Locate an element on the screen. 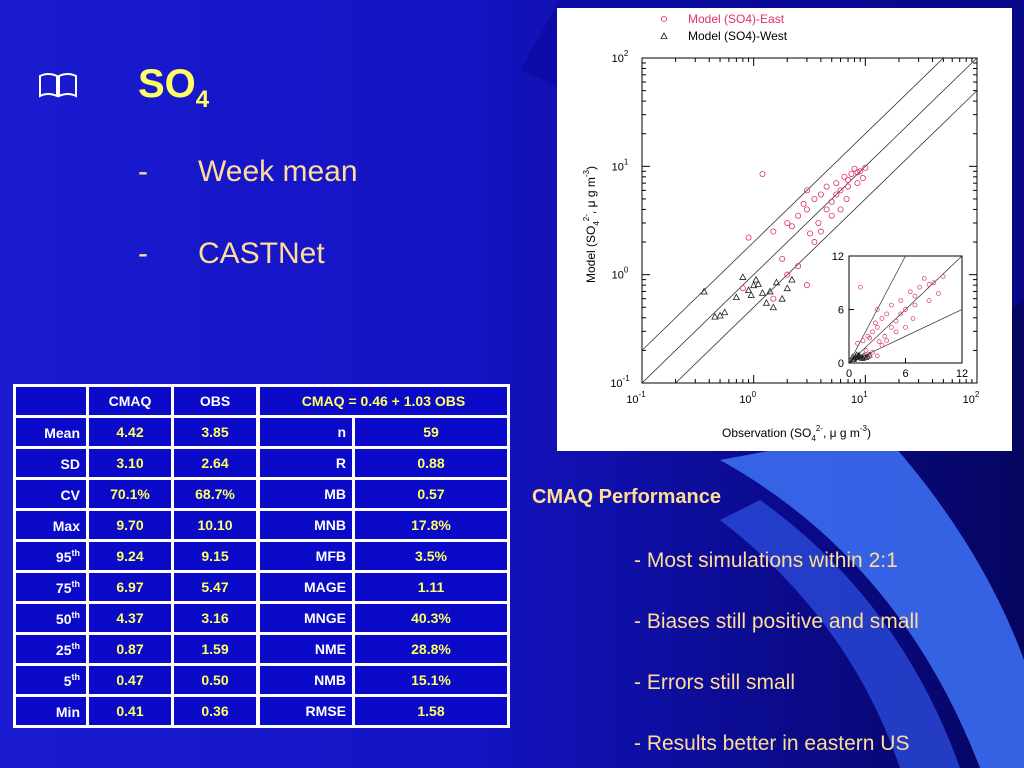  metric-value: 3.5% is located at coordinates (431, 556).